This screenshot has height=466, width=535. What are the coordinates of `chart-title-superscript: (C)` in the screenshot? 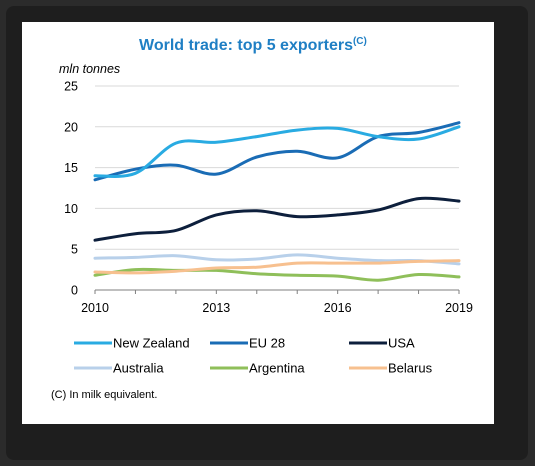 It's located at (360, 41).